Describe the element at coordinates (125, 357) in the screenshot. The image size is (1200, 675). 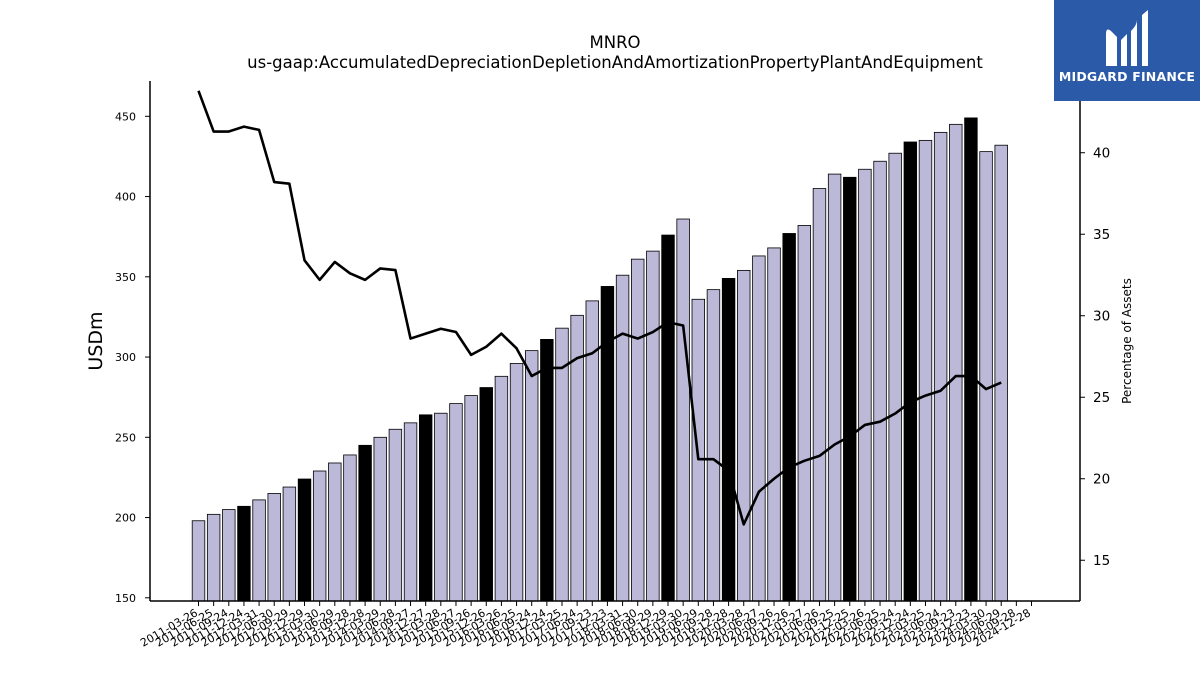
I see `y-tick-label: 300` at that location.